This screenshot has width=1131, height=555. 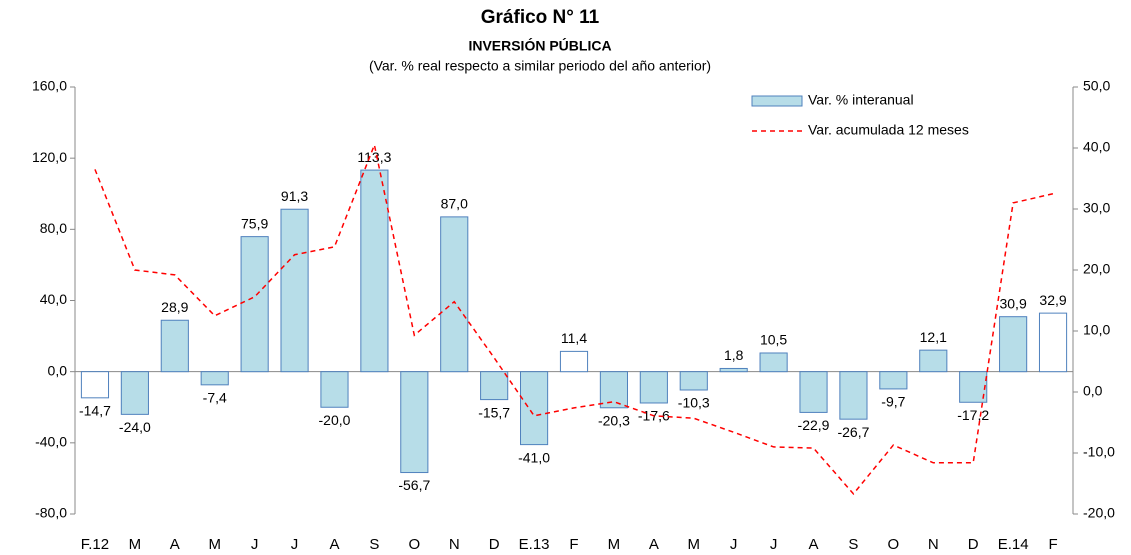 What do you see at coordinates (95, 411) in the screenshot?
I see `data-label: -14,7` at bounding box center [95, 411].